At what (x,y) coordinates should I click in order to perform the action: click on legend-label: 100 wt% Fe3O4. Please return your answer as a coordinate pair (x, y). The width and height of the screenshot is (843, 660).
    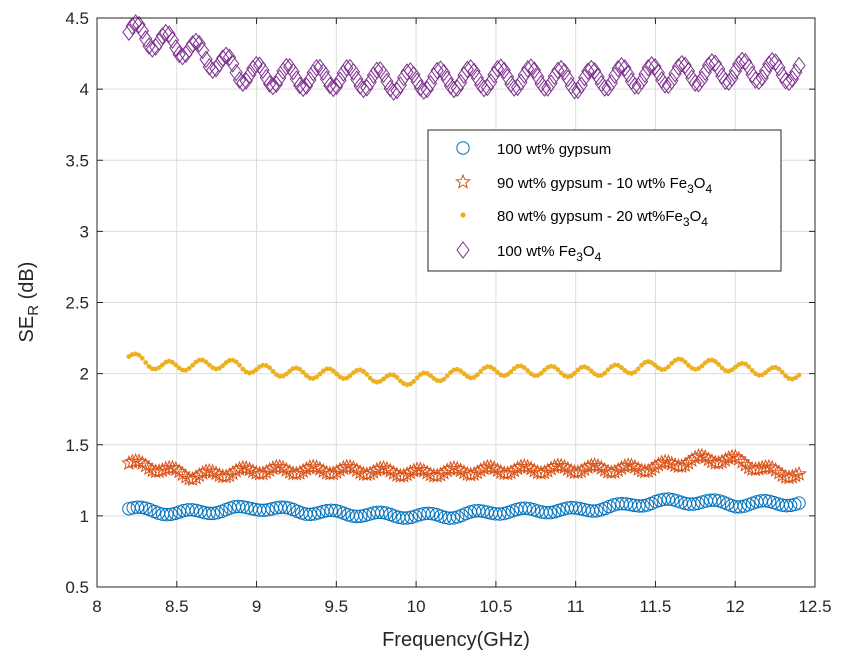
    Looking at the image, I should click on (549, 253).